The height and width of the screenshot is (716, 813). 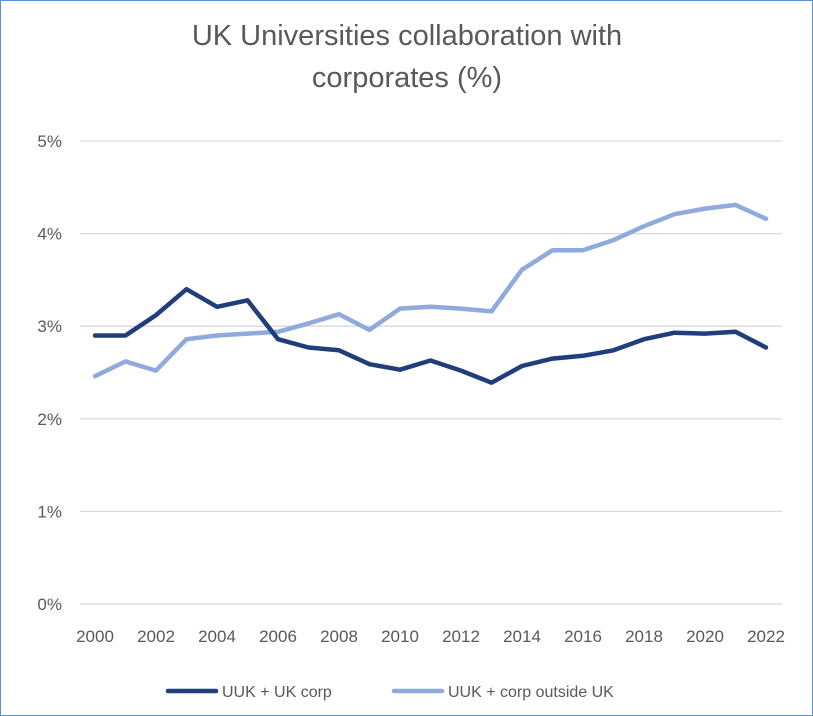 I want to click on x-tick-label: 2006, so click(x=278, y=636).